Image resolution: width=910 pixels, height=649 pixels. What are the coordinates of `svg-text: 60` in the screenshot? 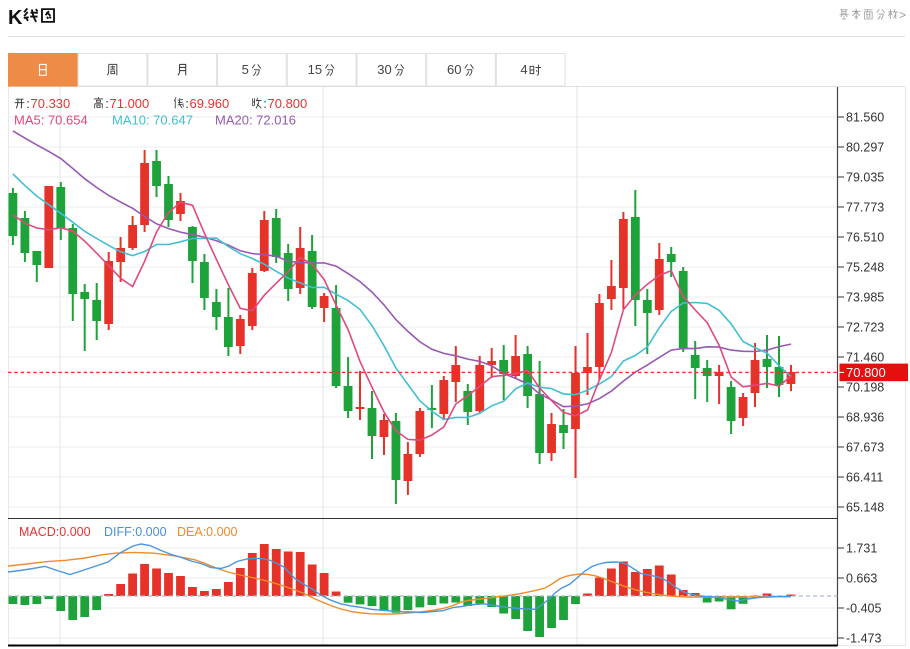 It's located at (454, 69).